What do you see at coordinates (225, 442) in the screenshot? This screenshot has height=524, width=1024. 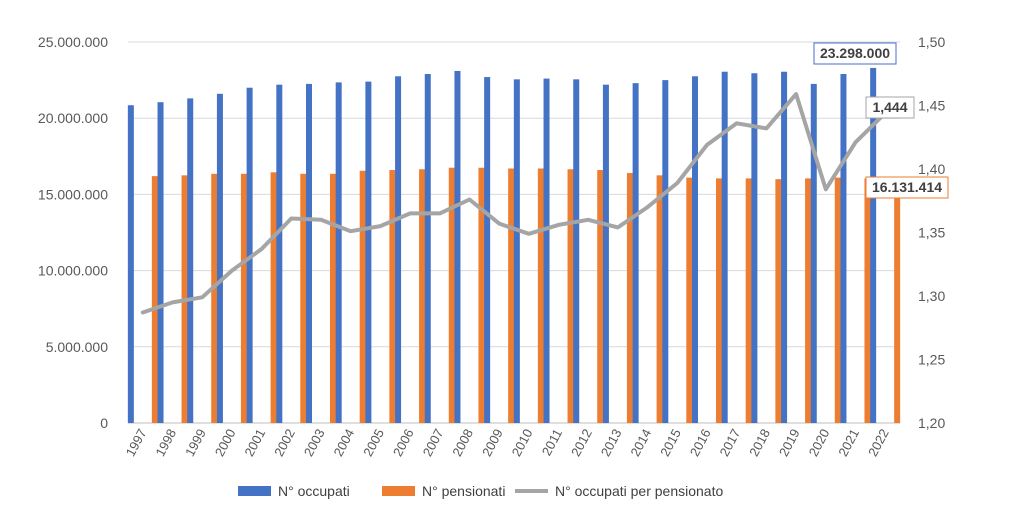 I see `x-tick-label: 2000` at bounding box center [225, 442].